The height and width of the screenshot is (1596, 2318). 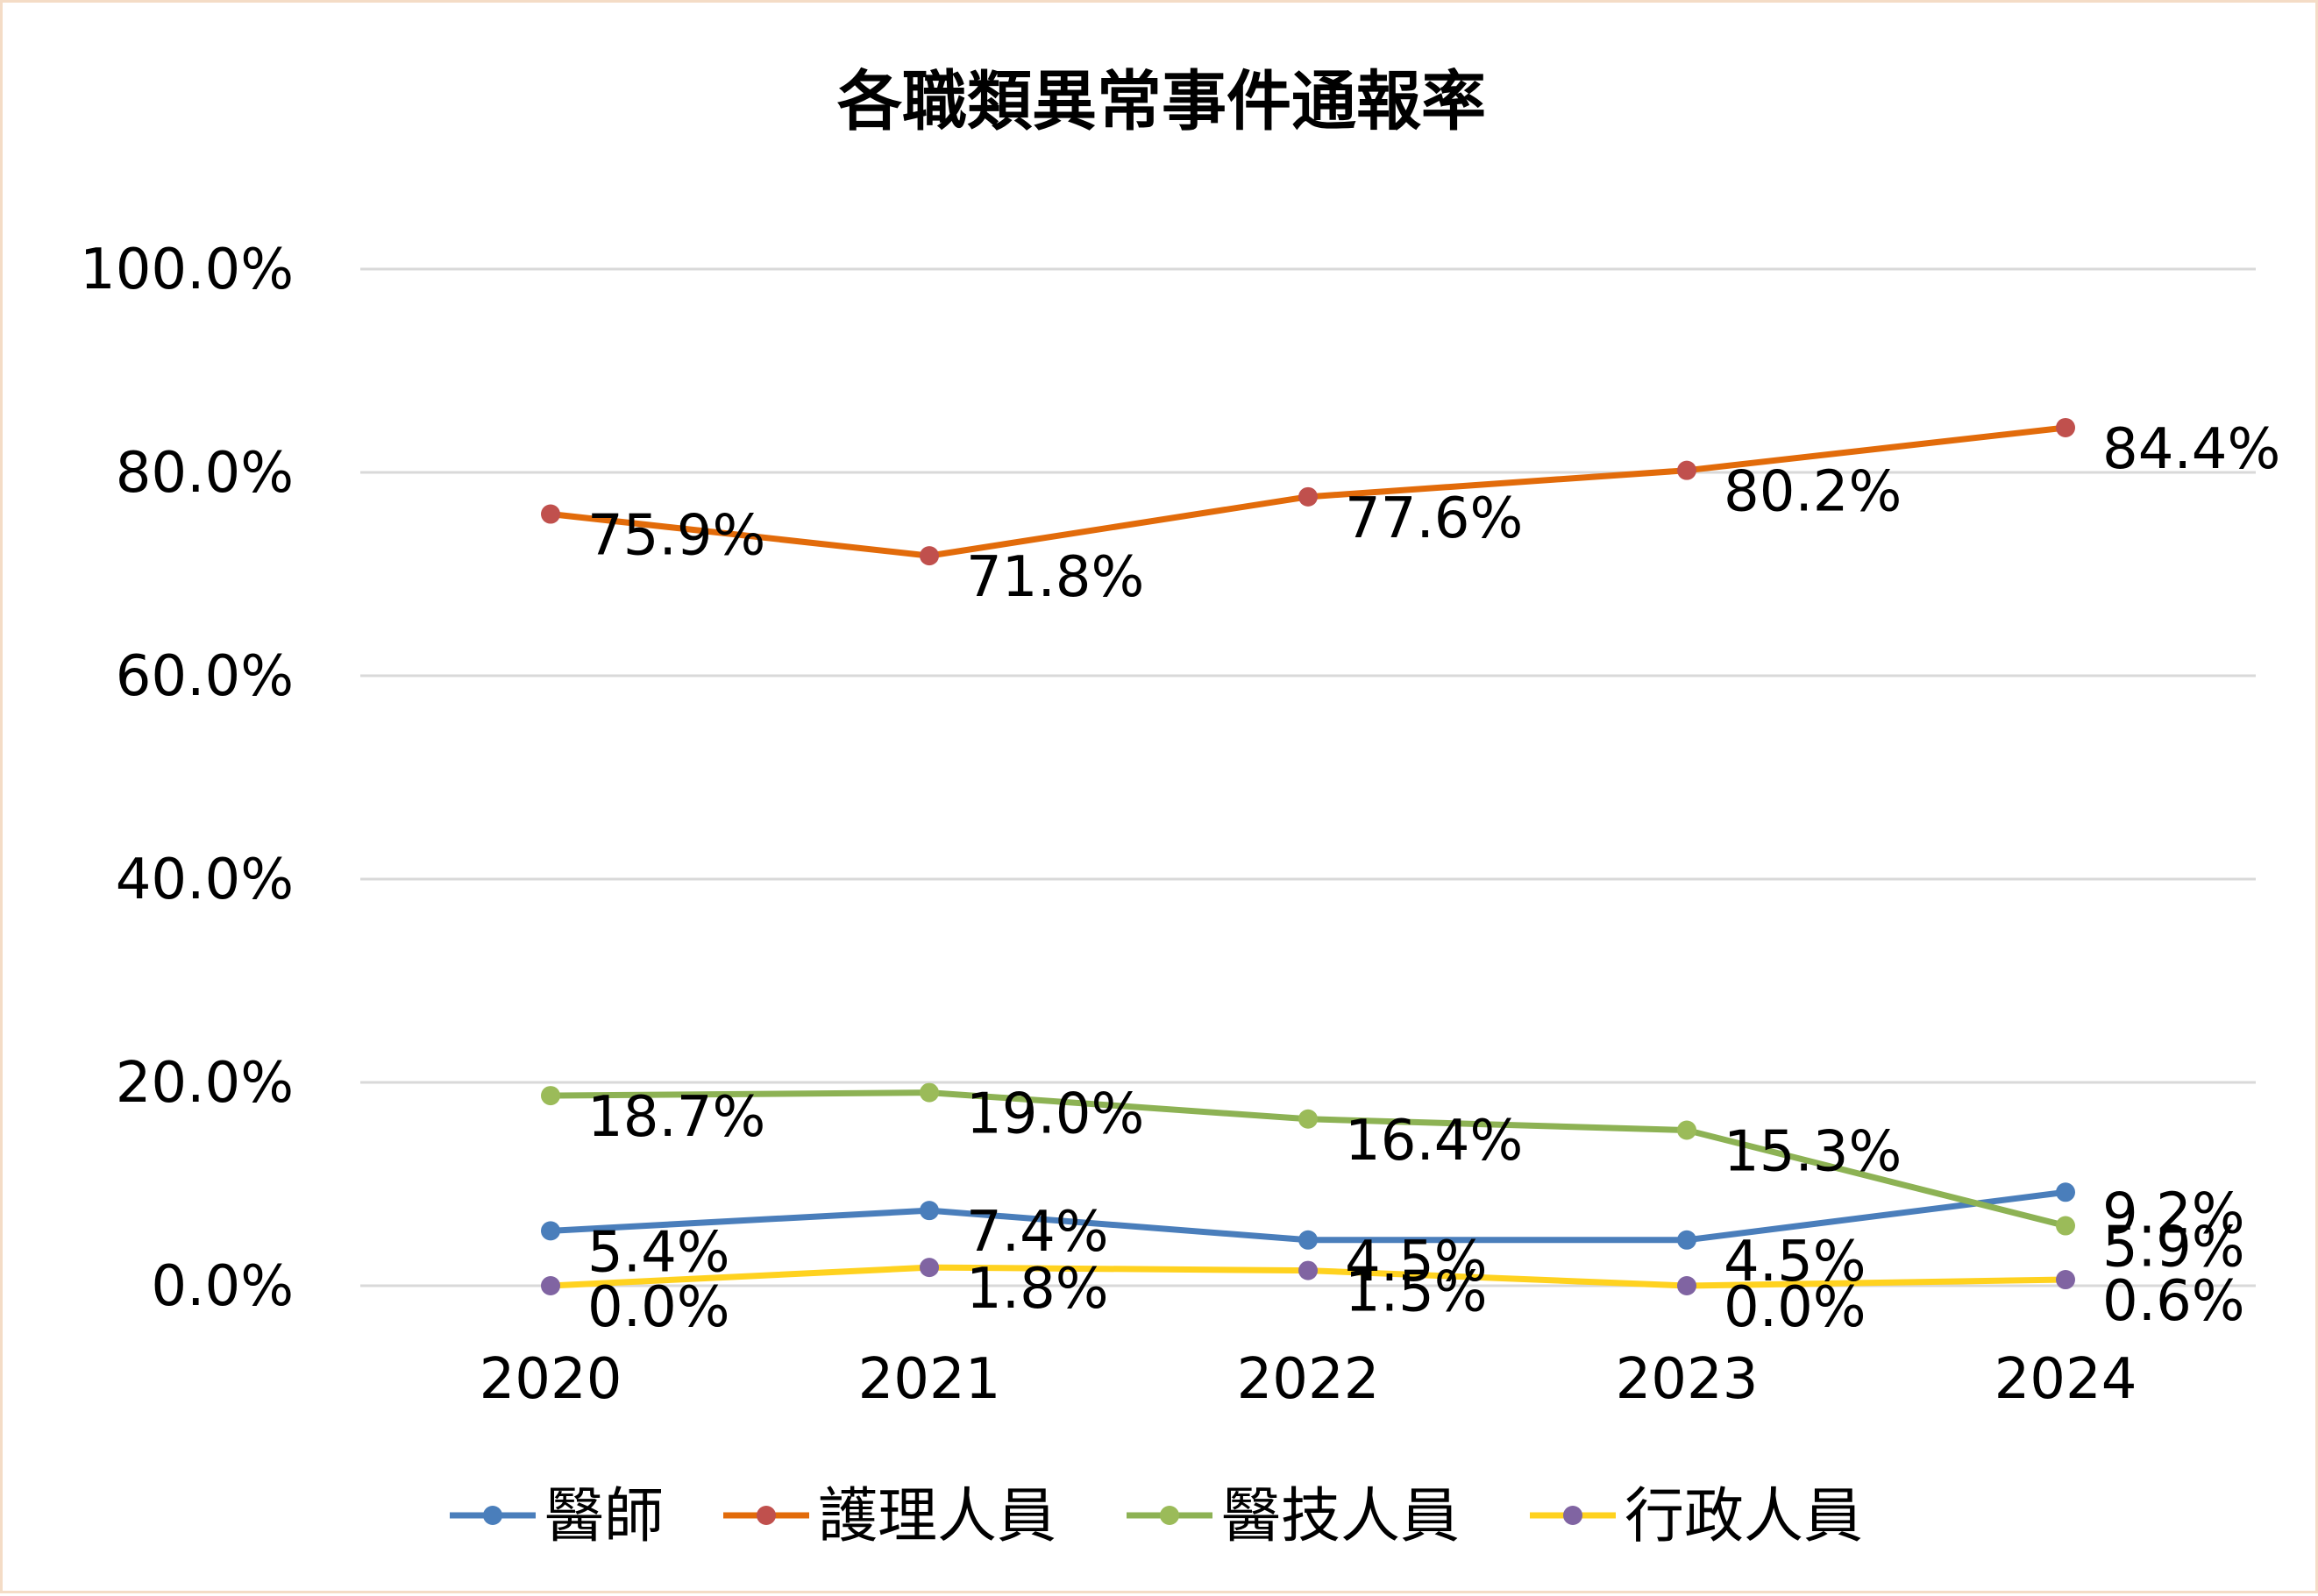 I want to click on x-tick-label: 2020, so click(x=551, y=1379).